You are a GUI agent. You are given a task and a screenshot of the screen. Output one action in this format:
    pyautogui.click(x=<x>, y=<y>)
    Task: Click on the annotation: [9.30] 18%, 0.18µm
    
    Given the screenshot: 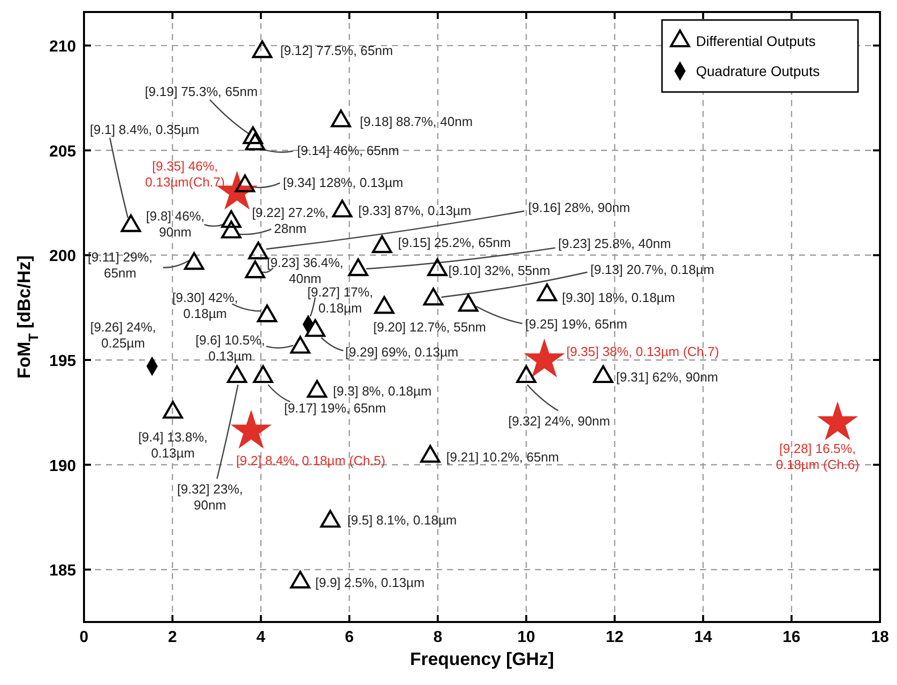 What is the action you would take?
    pyautogui.click(x=619, y=297)
    